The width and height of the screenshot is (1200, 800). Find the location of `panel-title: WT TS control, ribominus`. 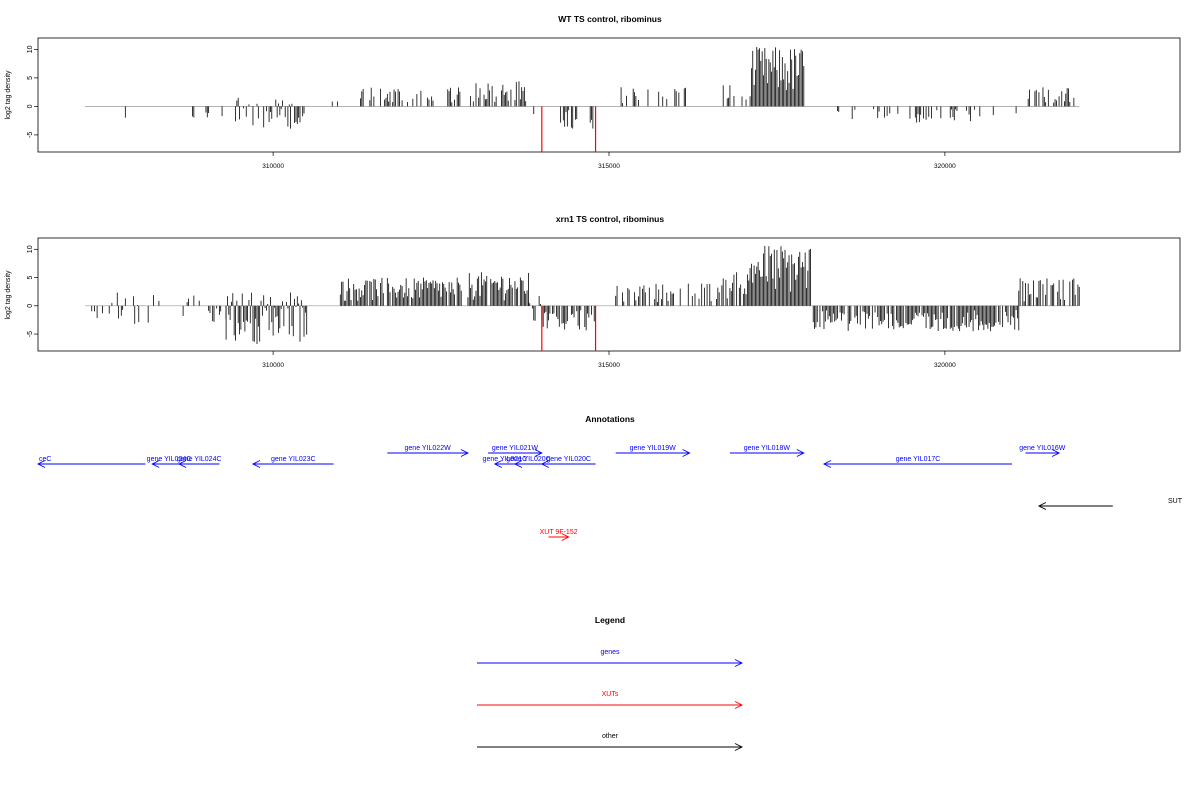

panel-title: WT TS control, ribominus is located at coordinates (610, 19).